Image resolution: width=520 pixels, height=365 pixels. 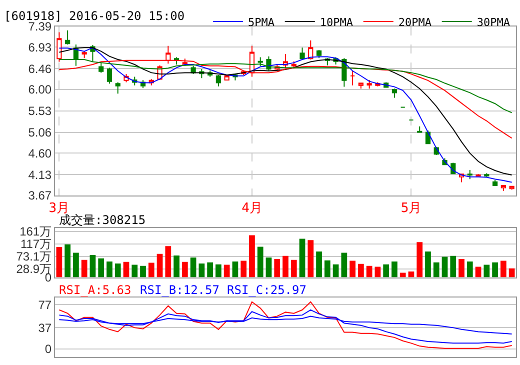 What do you see at coordinates (102, 220) in the screenshot?
I see `text: 成交量:308215` at bounding box center [102, 220].